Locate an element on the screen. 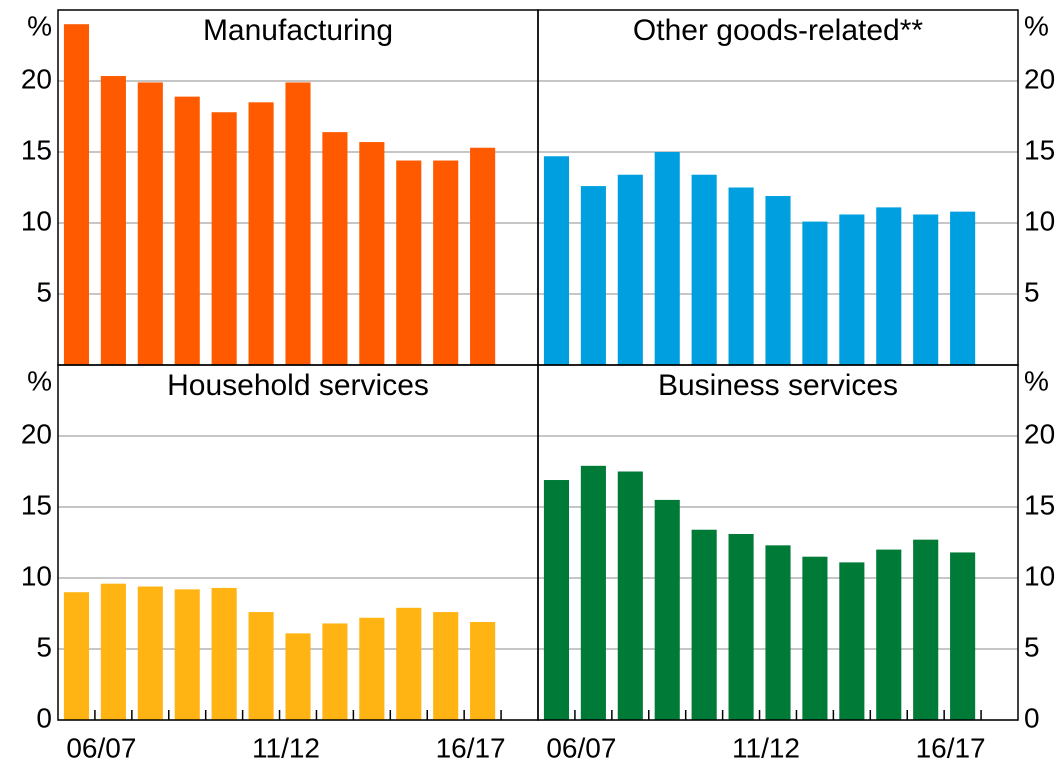 This screenshot has height=773, width=1064. panel-title: Manufacturing is located at coordinates (298, 30).